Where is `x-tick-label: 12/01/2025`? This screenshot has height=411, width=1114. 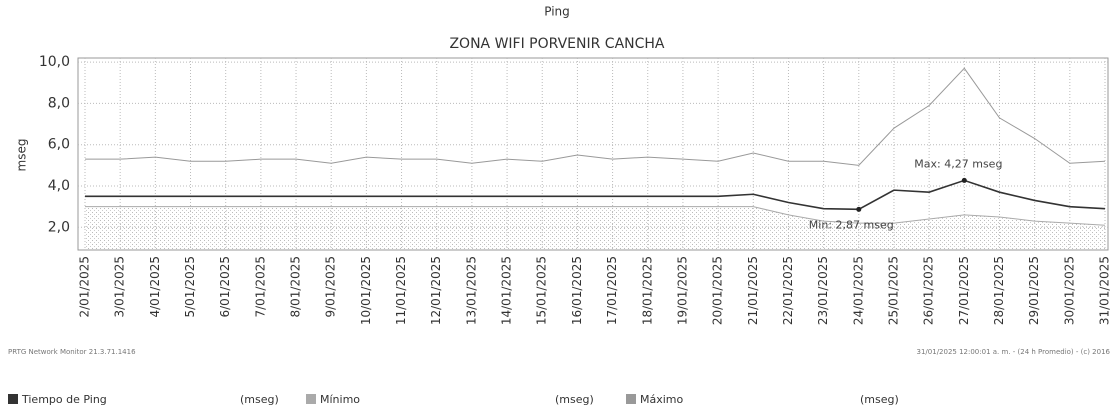 x-tick-label: 12/01/2025 is located at coordinates (436, 290).